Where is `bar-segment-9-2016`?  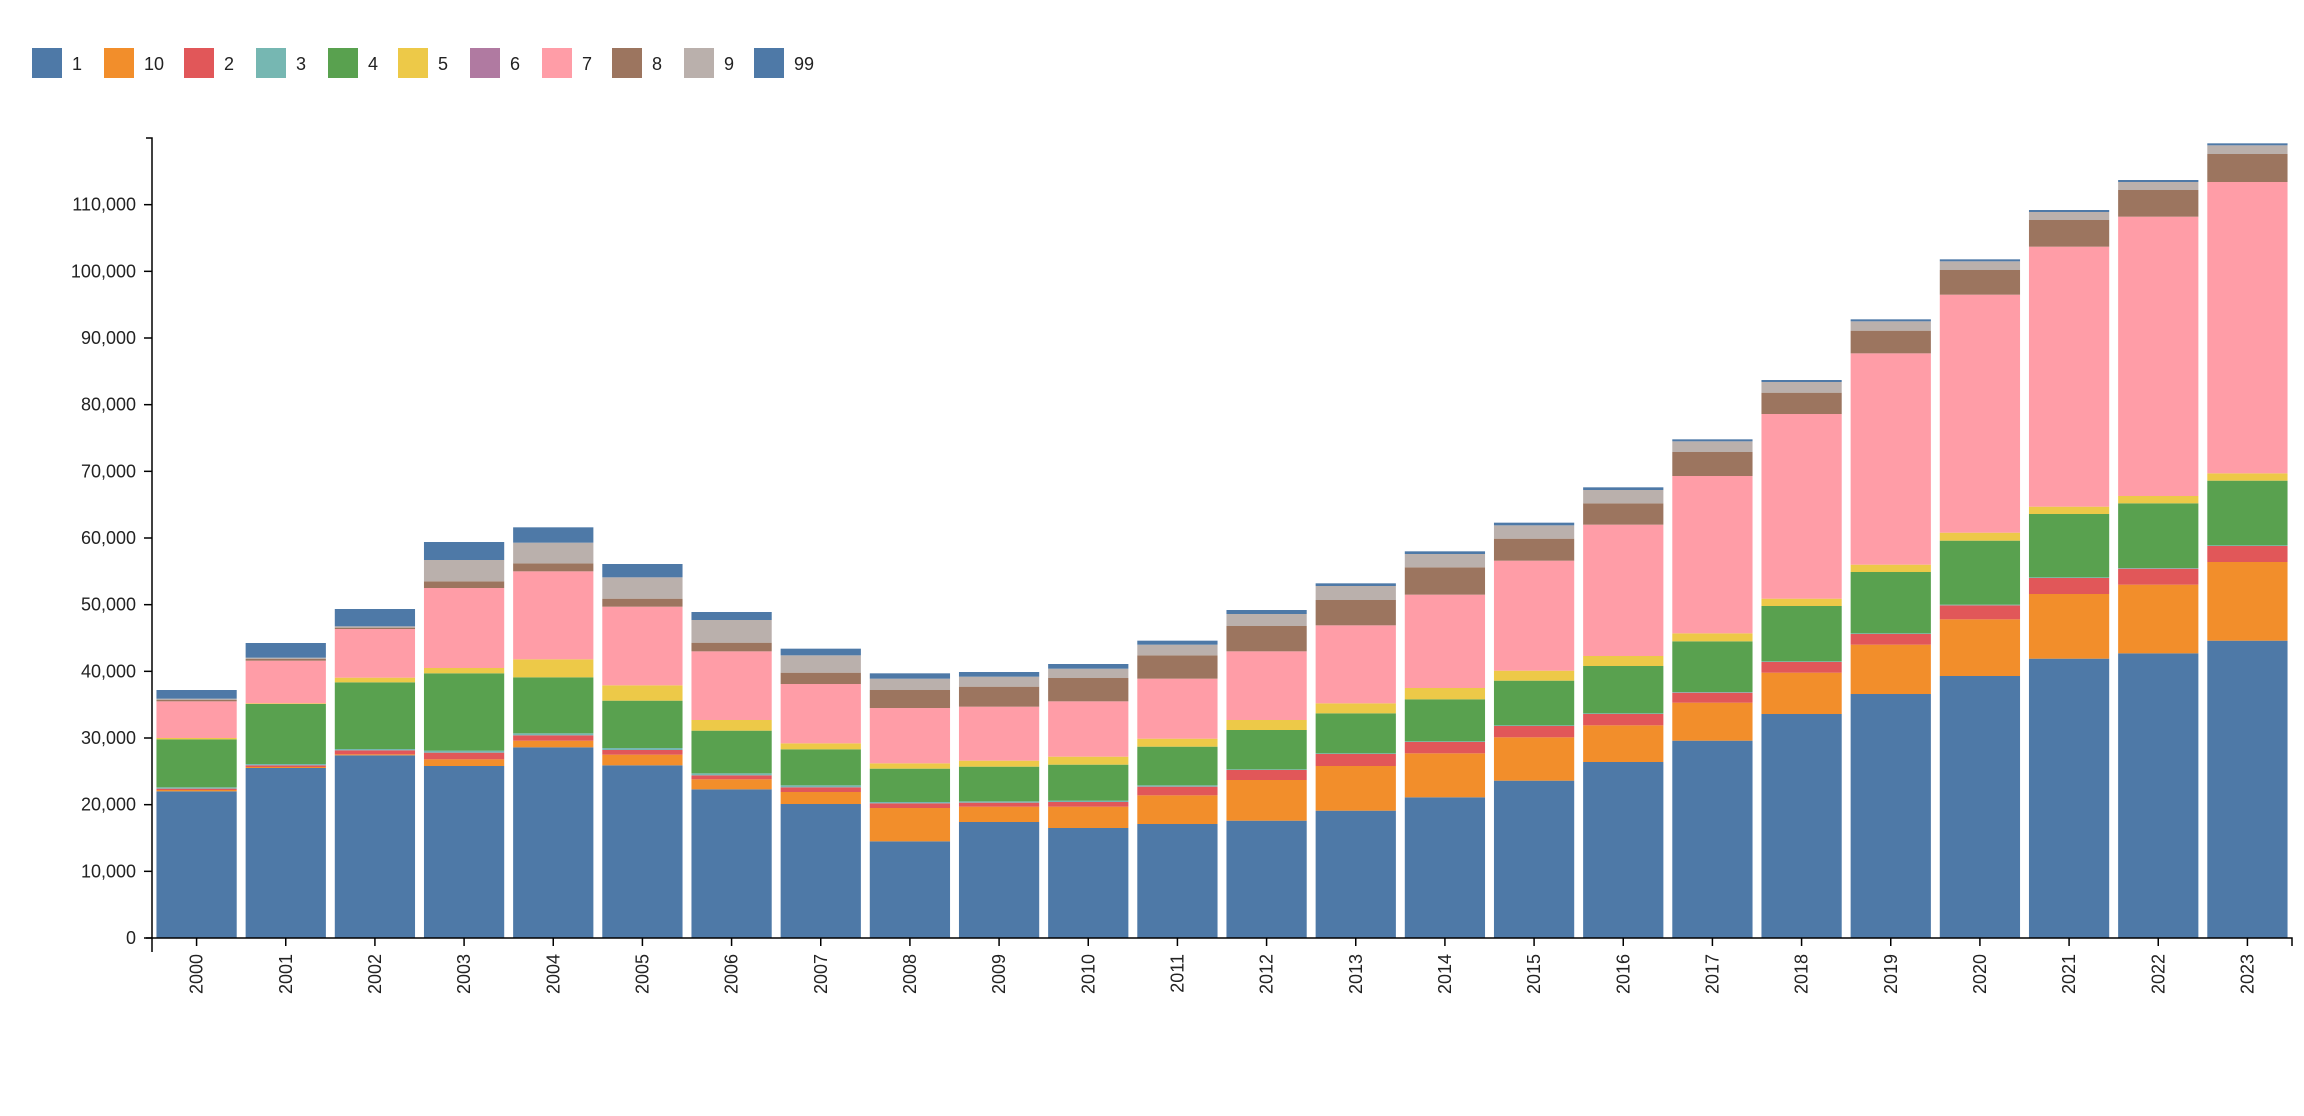 bar-segment-9-2016 is located at coordinates (1623, 497).